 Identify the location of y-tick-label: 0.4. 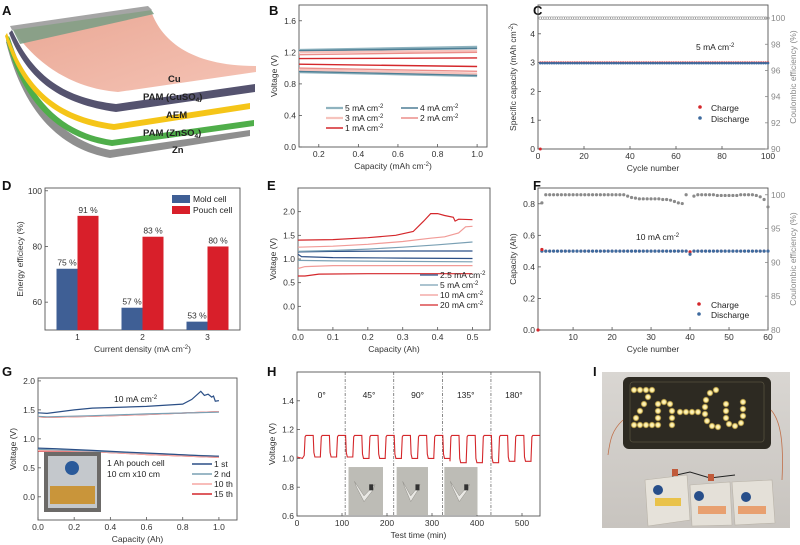
(290, 115).